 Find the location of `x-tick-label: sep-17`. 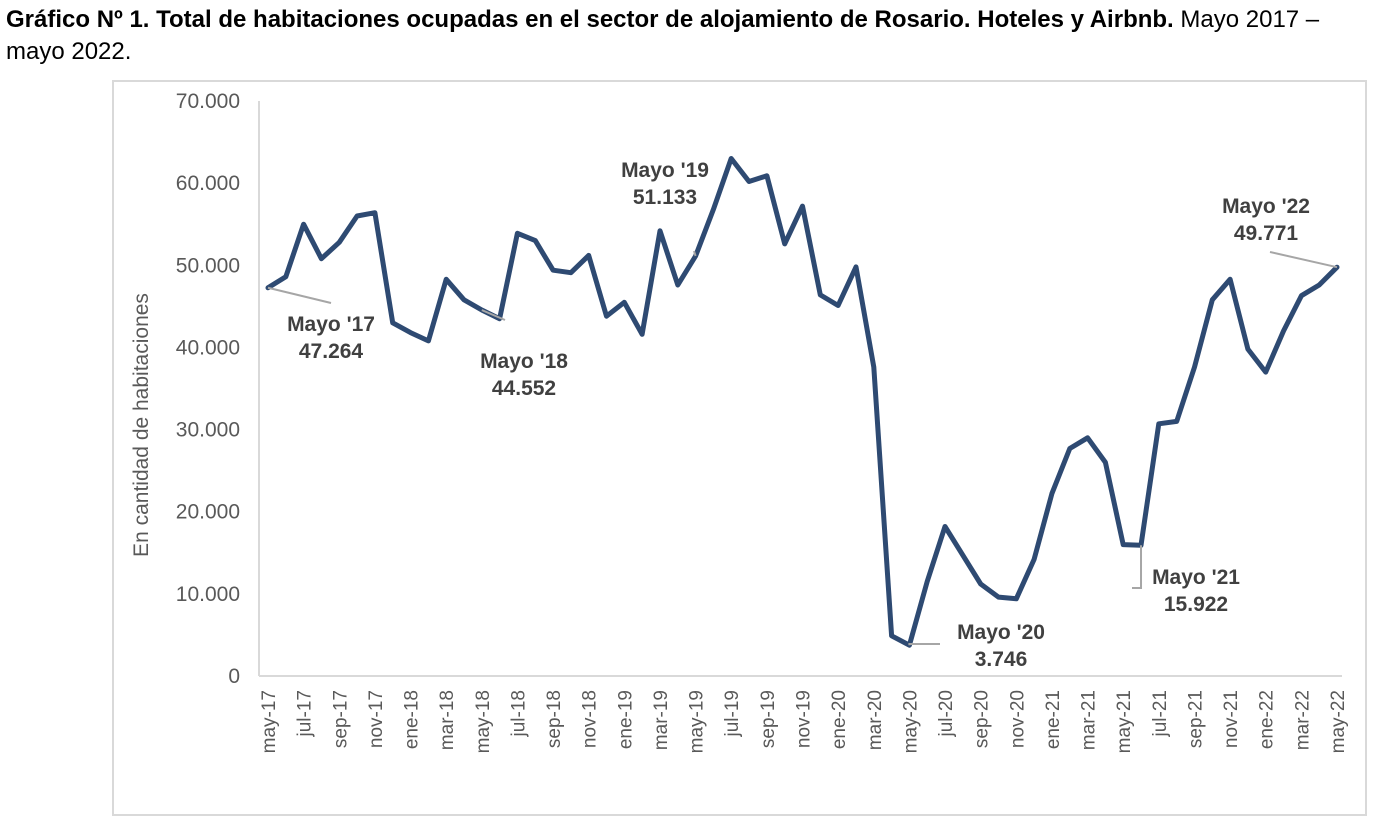

x-tick-label: sep-17 is located at coordinates (340, 719).